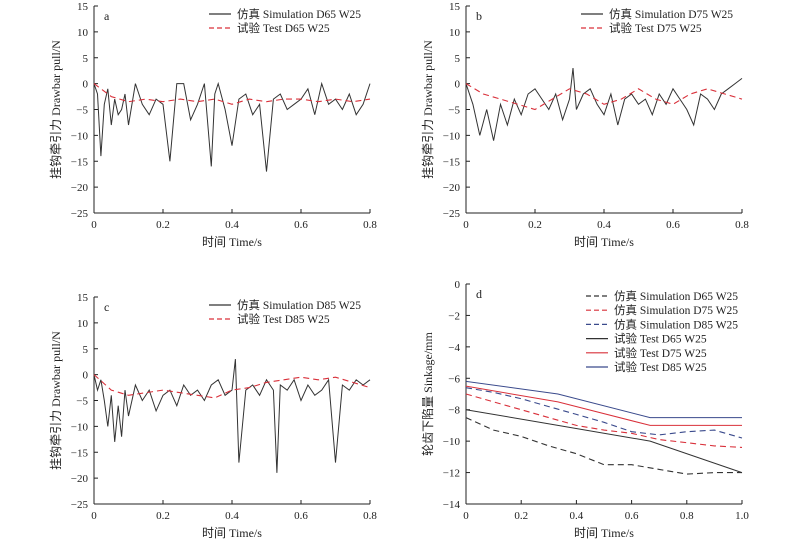 The width and height of the screenshot is (800, 542). I want to click on panel-letter: d, so click(479, 294).